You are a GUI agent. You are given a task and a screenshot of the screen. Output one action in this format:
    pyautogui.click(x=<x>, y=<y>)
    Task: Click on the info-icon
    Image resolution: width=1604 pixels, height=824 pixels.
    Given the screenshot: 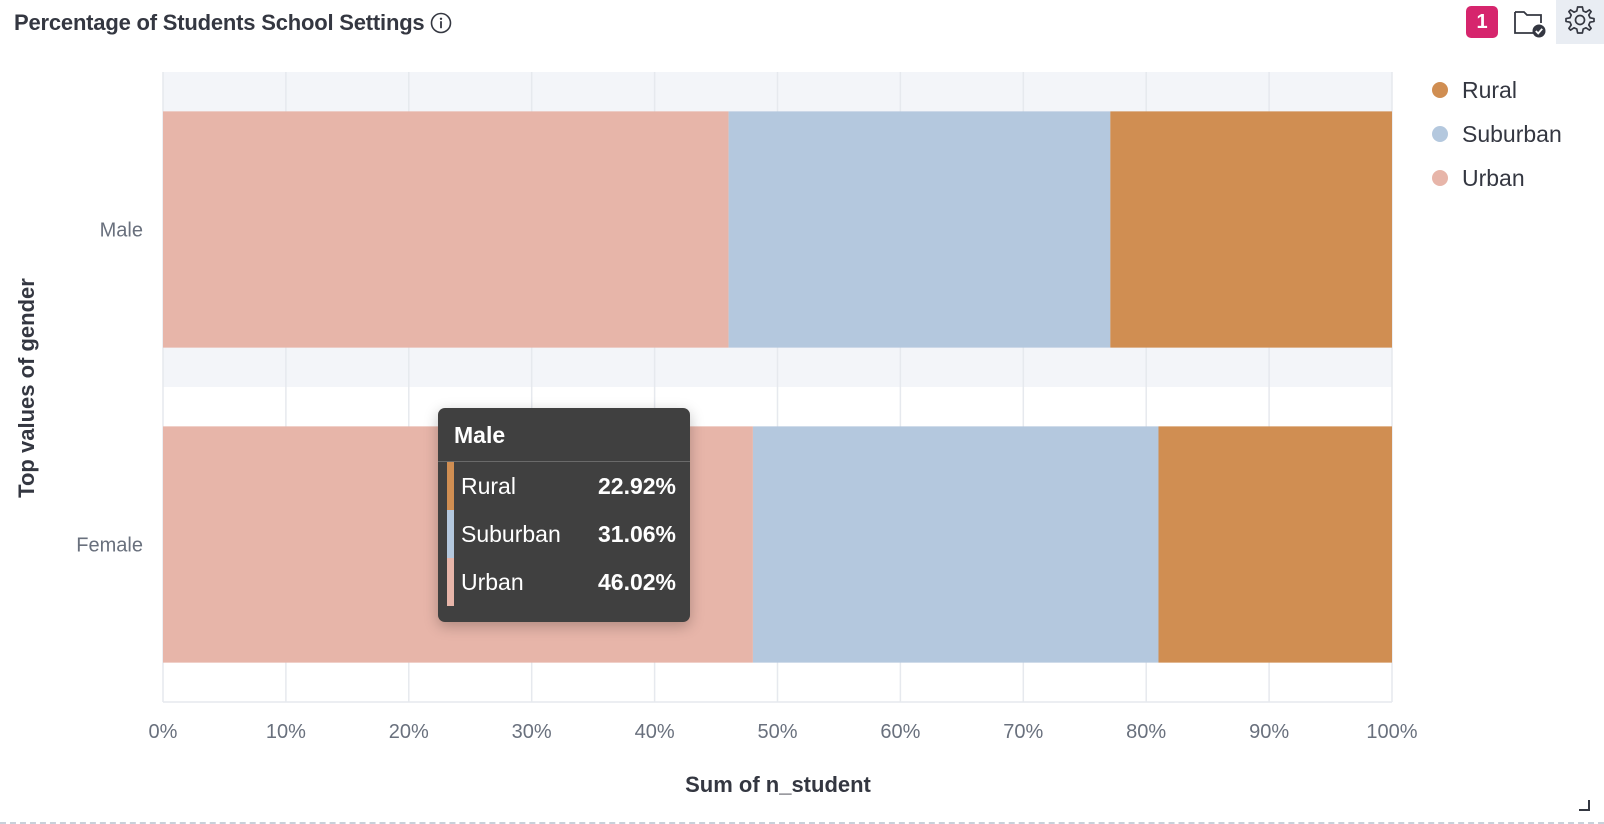 What is the action you would take?
    pyautogui.click(x=441, y=23)
    